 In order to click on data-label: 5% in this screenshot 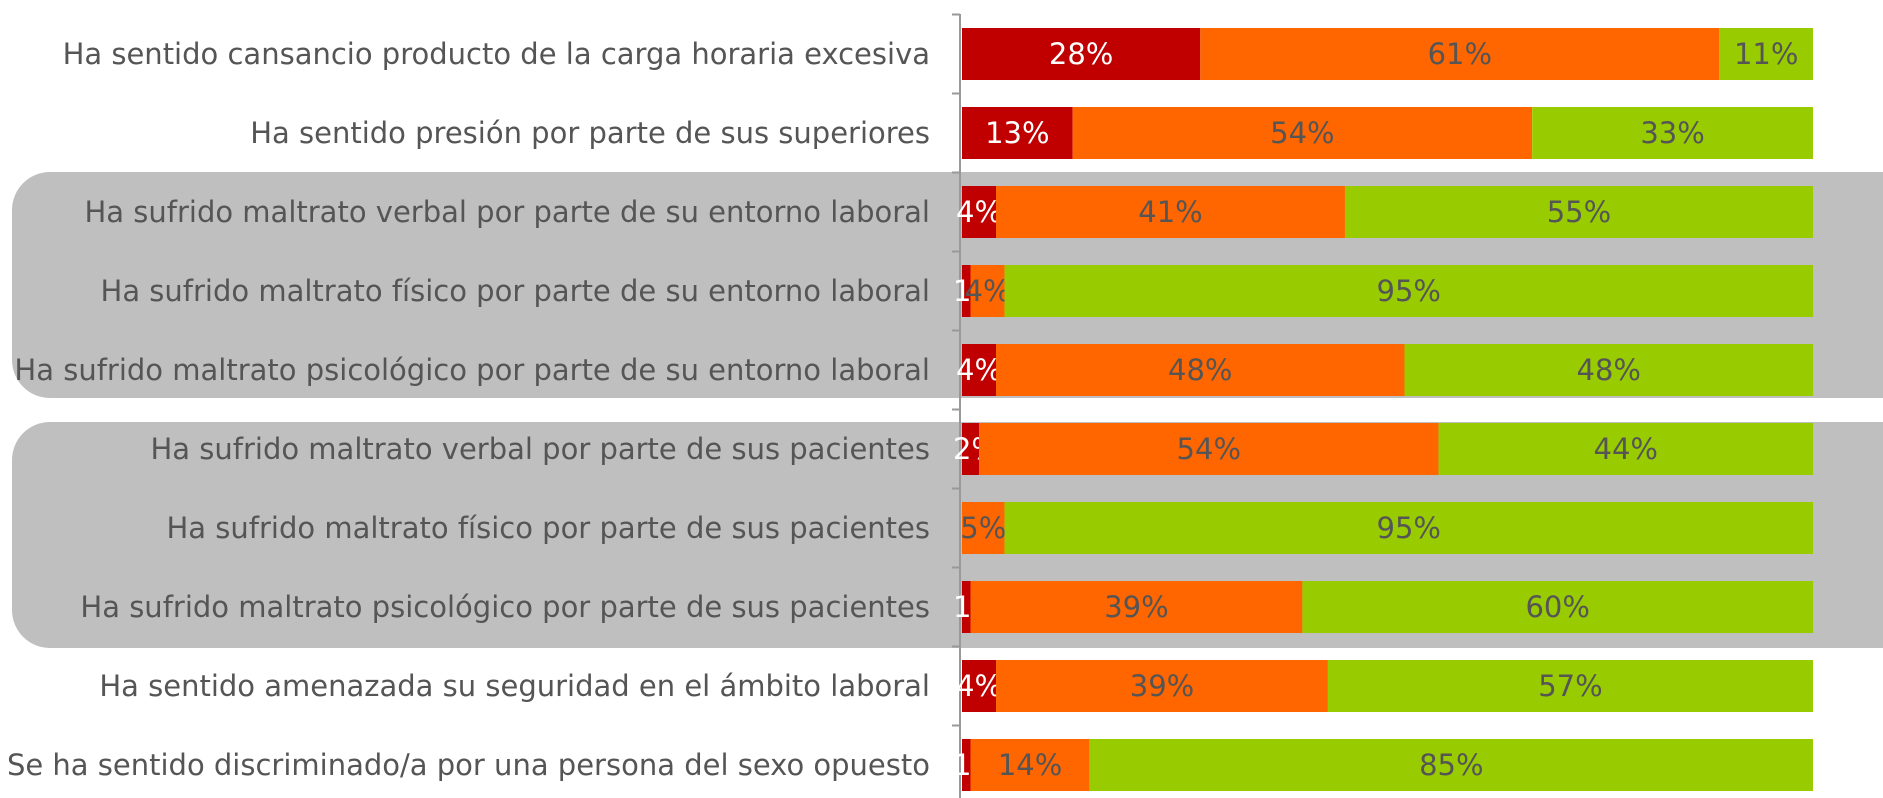, I will do `click(983, 528)`.